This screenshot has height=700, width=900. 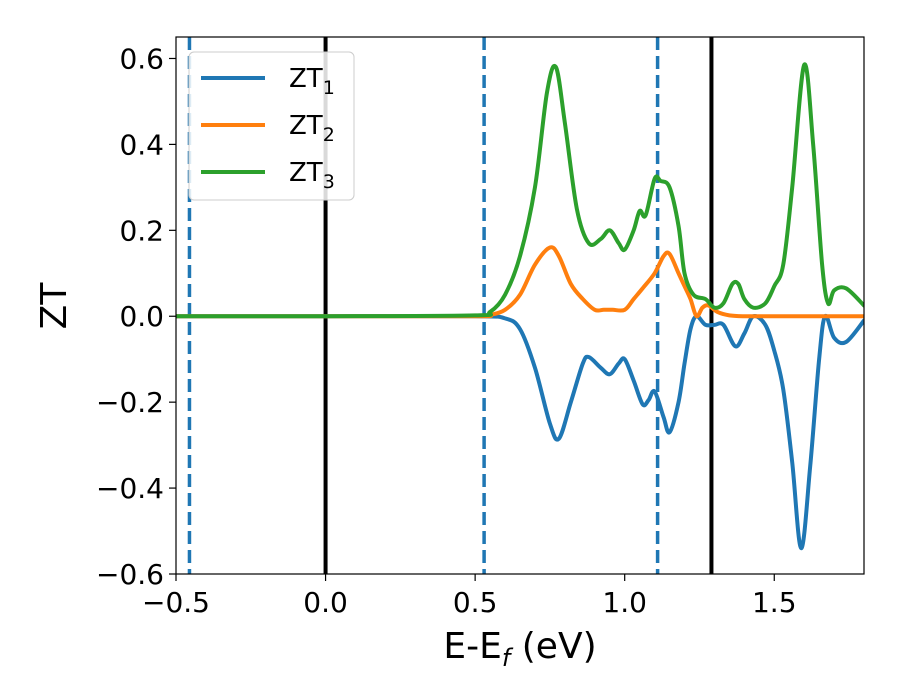 I want to click on legend: ZT1 ZT2 ZT3, so click(x=271, y=126).